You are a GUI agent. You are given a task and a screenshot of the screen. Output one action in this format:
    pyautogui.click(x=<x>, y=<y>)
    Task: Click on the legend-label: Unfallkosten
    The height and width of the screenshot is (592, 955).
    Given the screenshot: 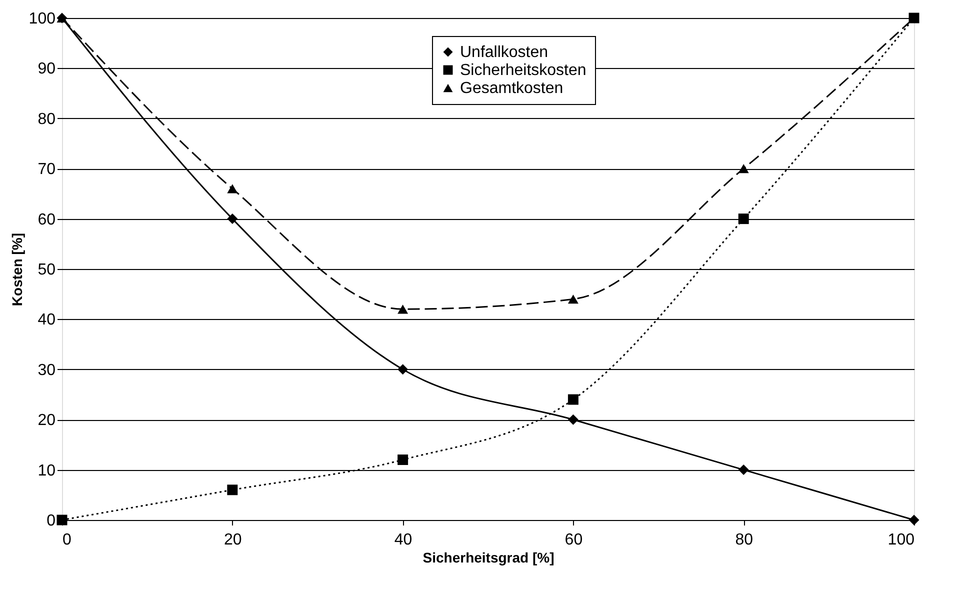 What is the action you would take?
    pyautogui.click(x=504, y=52)
    